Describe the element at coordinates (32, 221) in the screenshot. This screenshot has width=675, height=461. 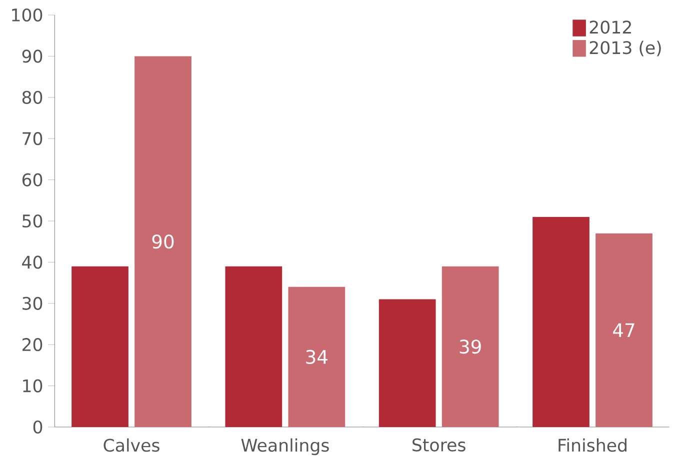
I see `y-tick-label: 50` at that location.